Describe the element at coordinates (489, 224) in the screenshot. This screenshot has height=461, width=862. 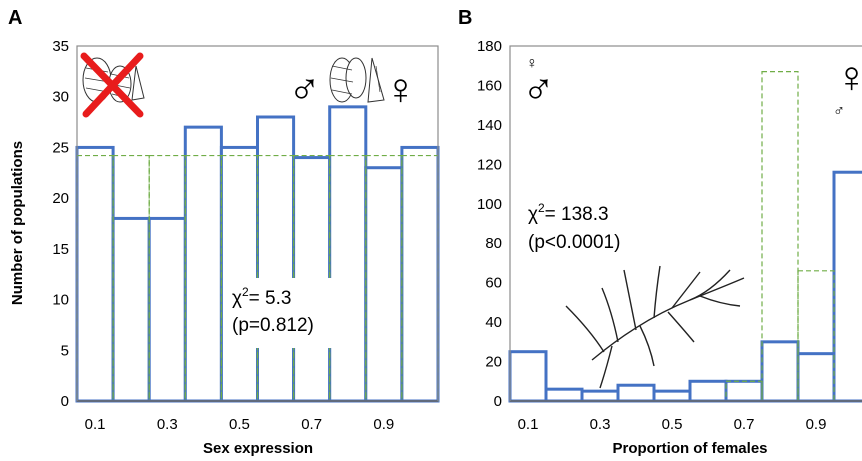
I see `panel-b-y-ticks: 0 20 40 60 80 100 120 140 160 180` at that location.